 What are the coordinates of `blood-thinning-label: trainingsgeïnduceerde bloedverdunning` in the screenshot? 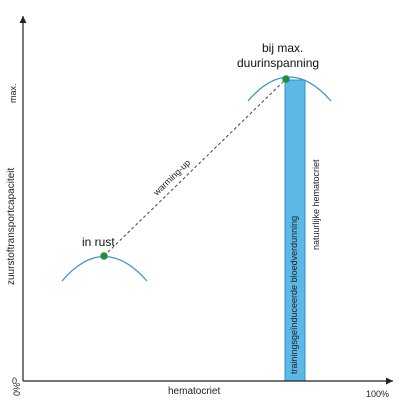 It's located at (294, 295).